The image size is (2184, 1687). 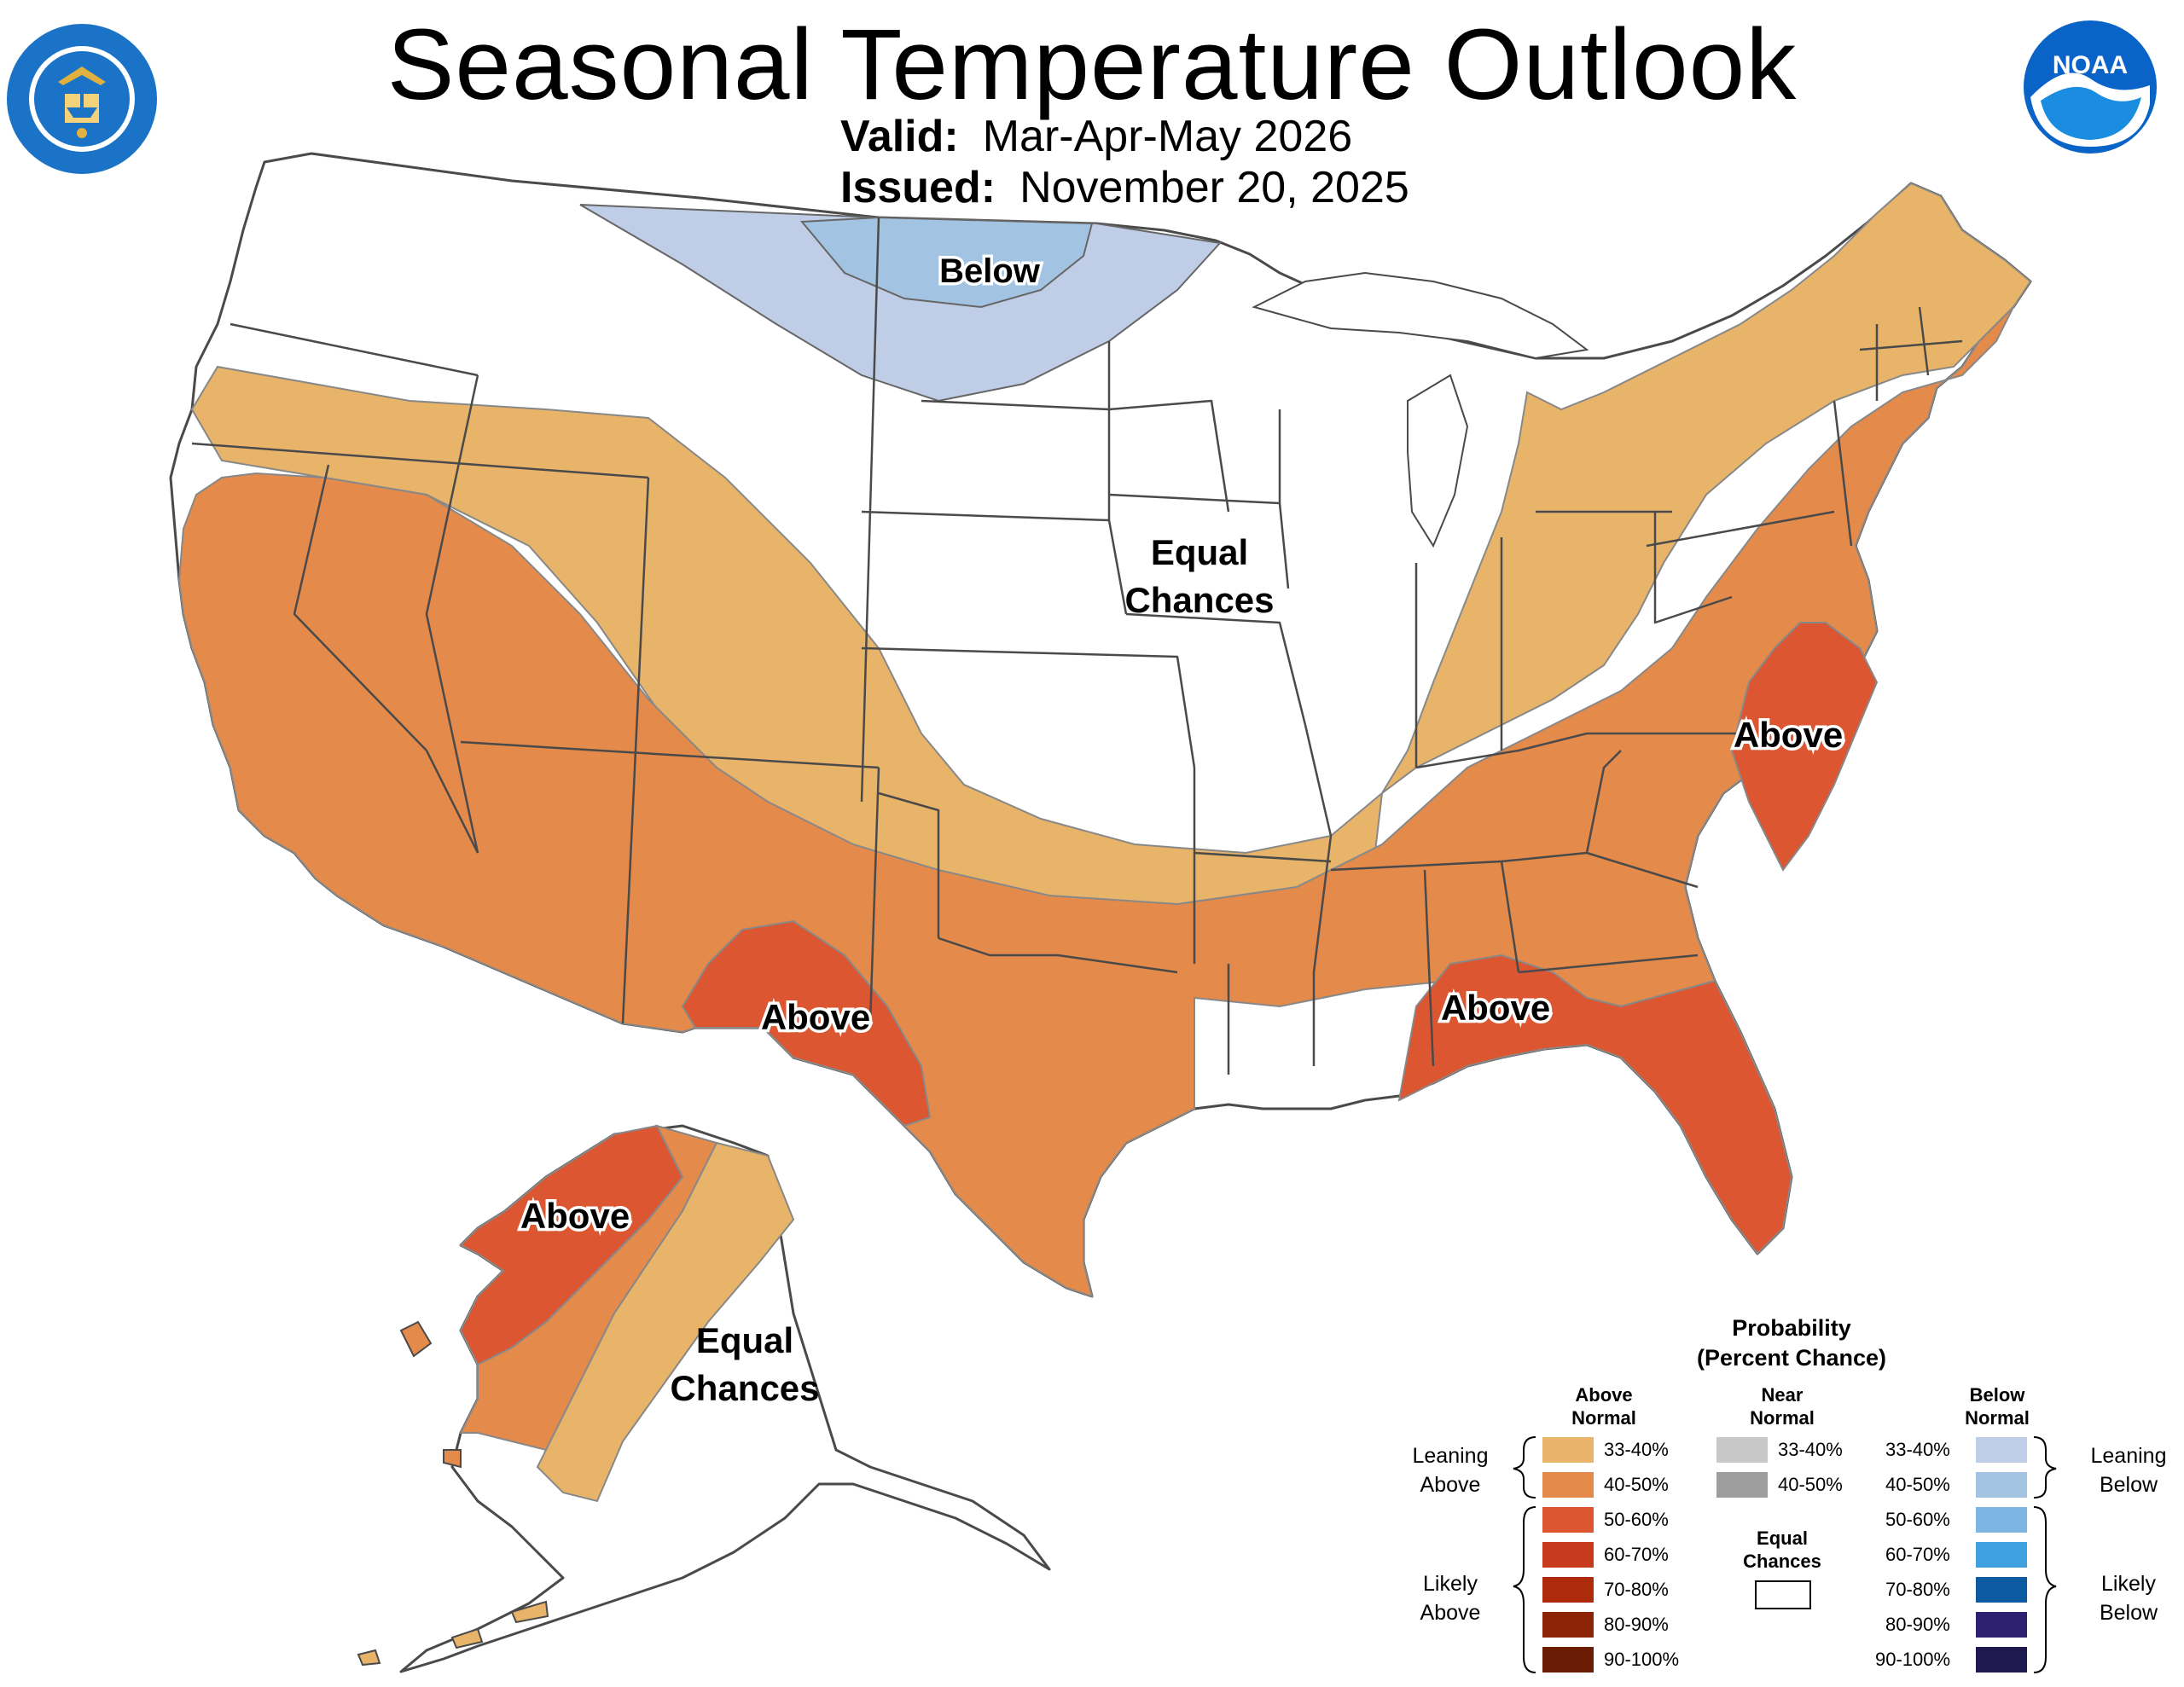 I want to click on issued-line: Issued: November 20, 2025, so click(x=1124, y=187).